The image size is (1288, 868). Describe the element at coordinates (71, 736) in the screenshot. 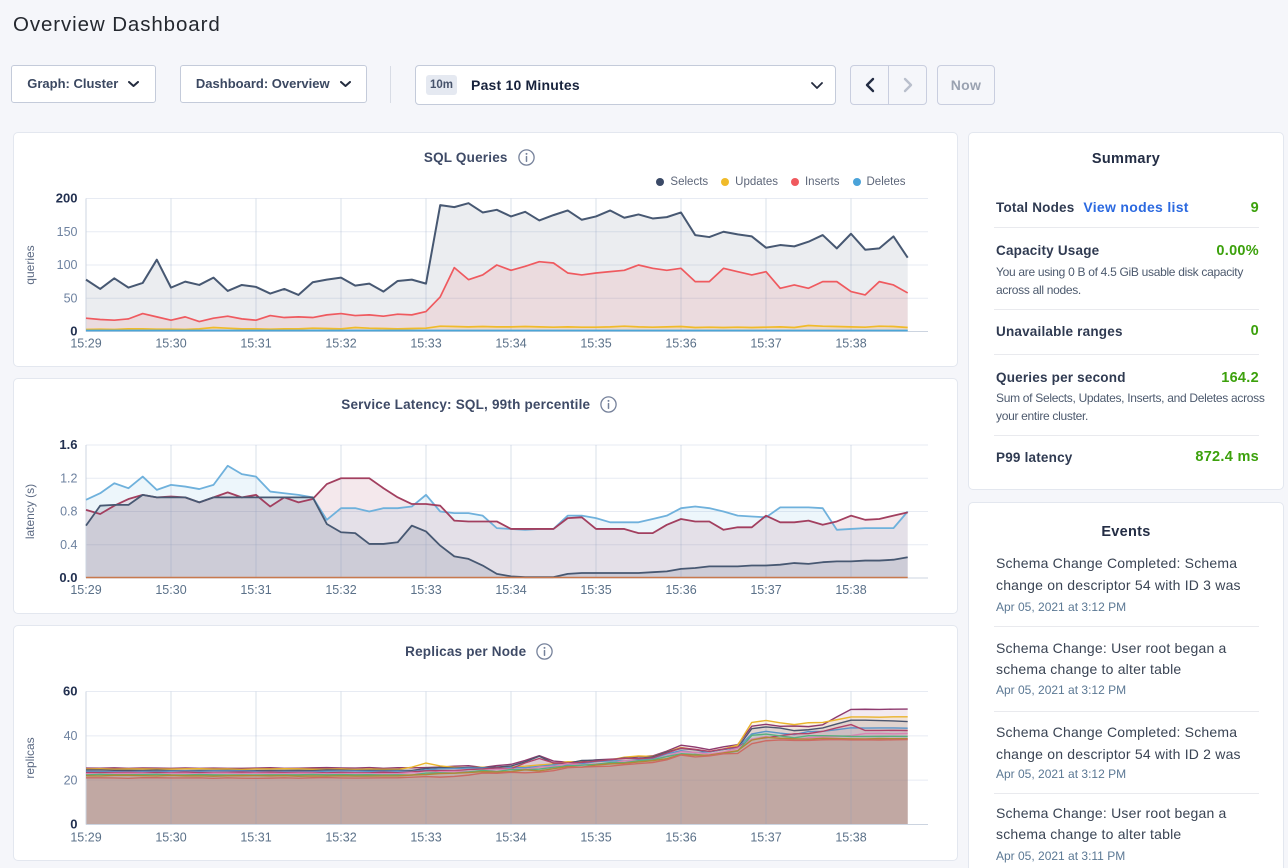

I see `svg-text: 40` at that location.